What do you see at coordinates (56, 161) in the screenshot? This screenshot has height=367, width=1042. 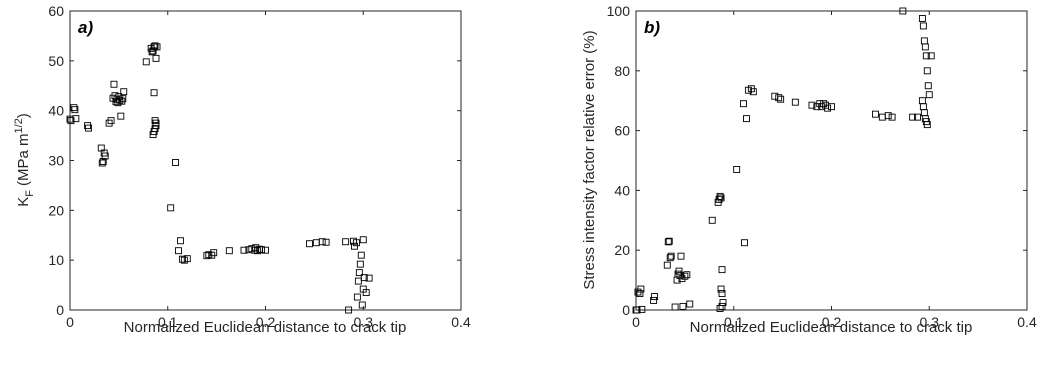 I see `y-tick-label-a: 30` at bounding box center [56, 161].